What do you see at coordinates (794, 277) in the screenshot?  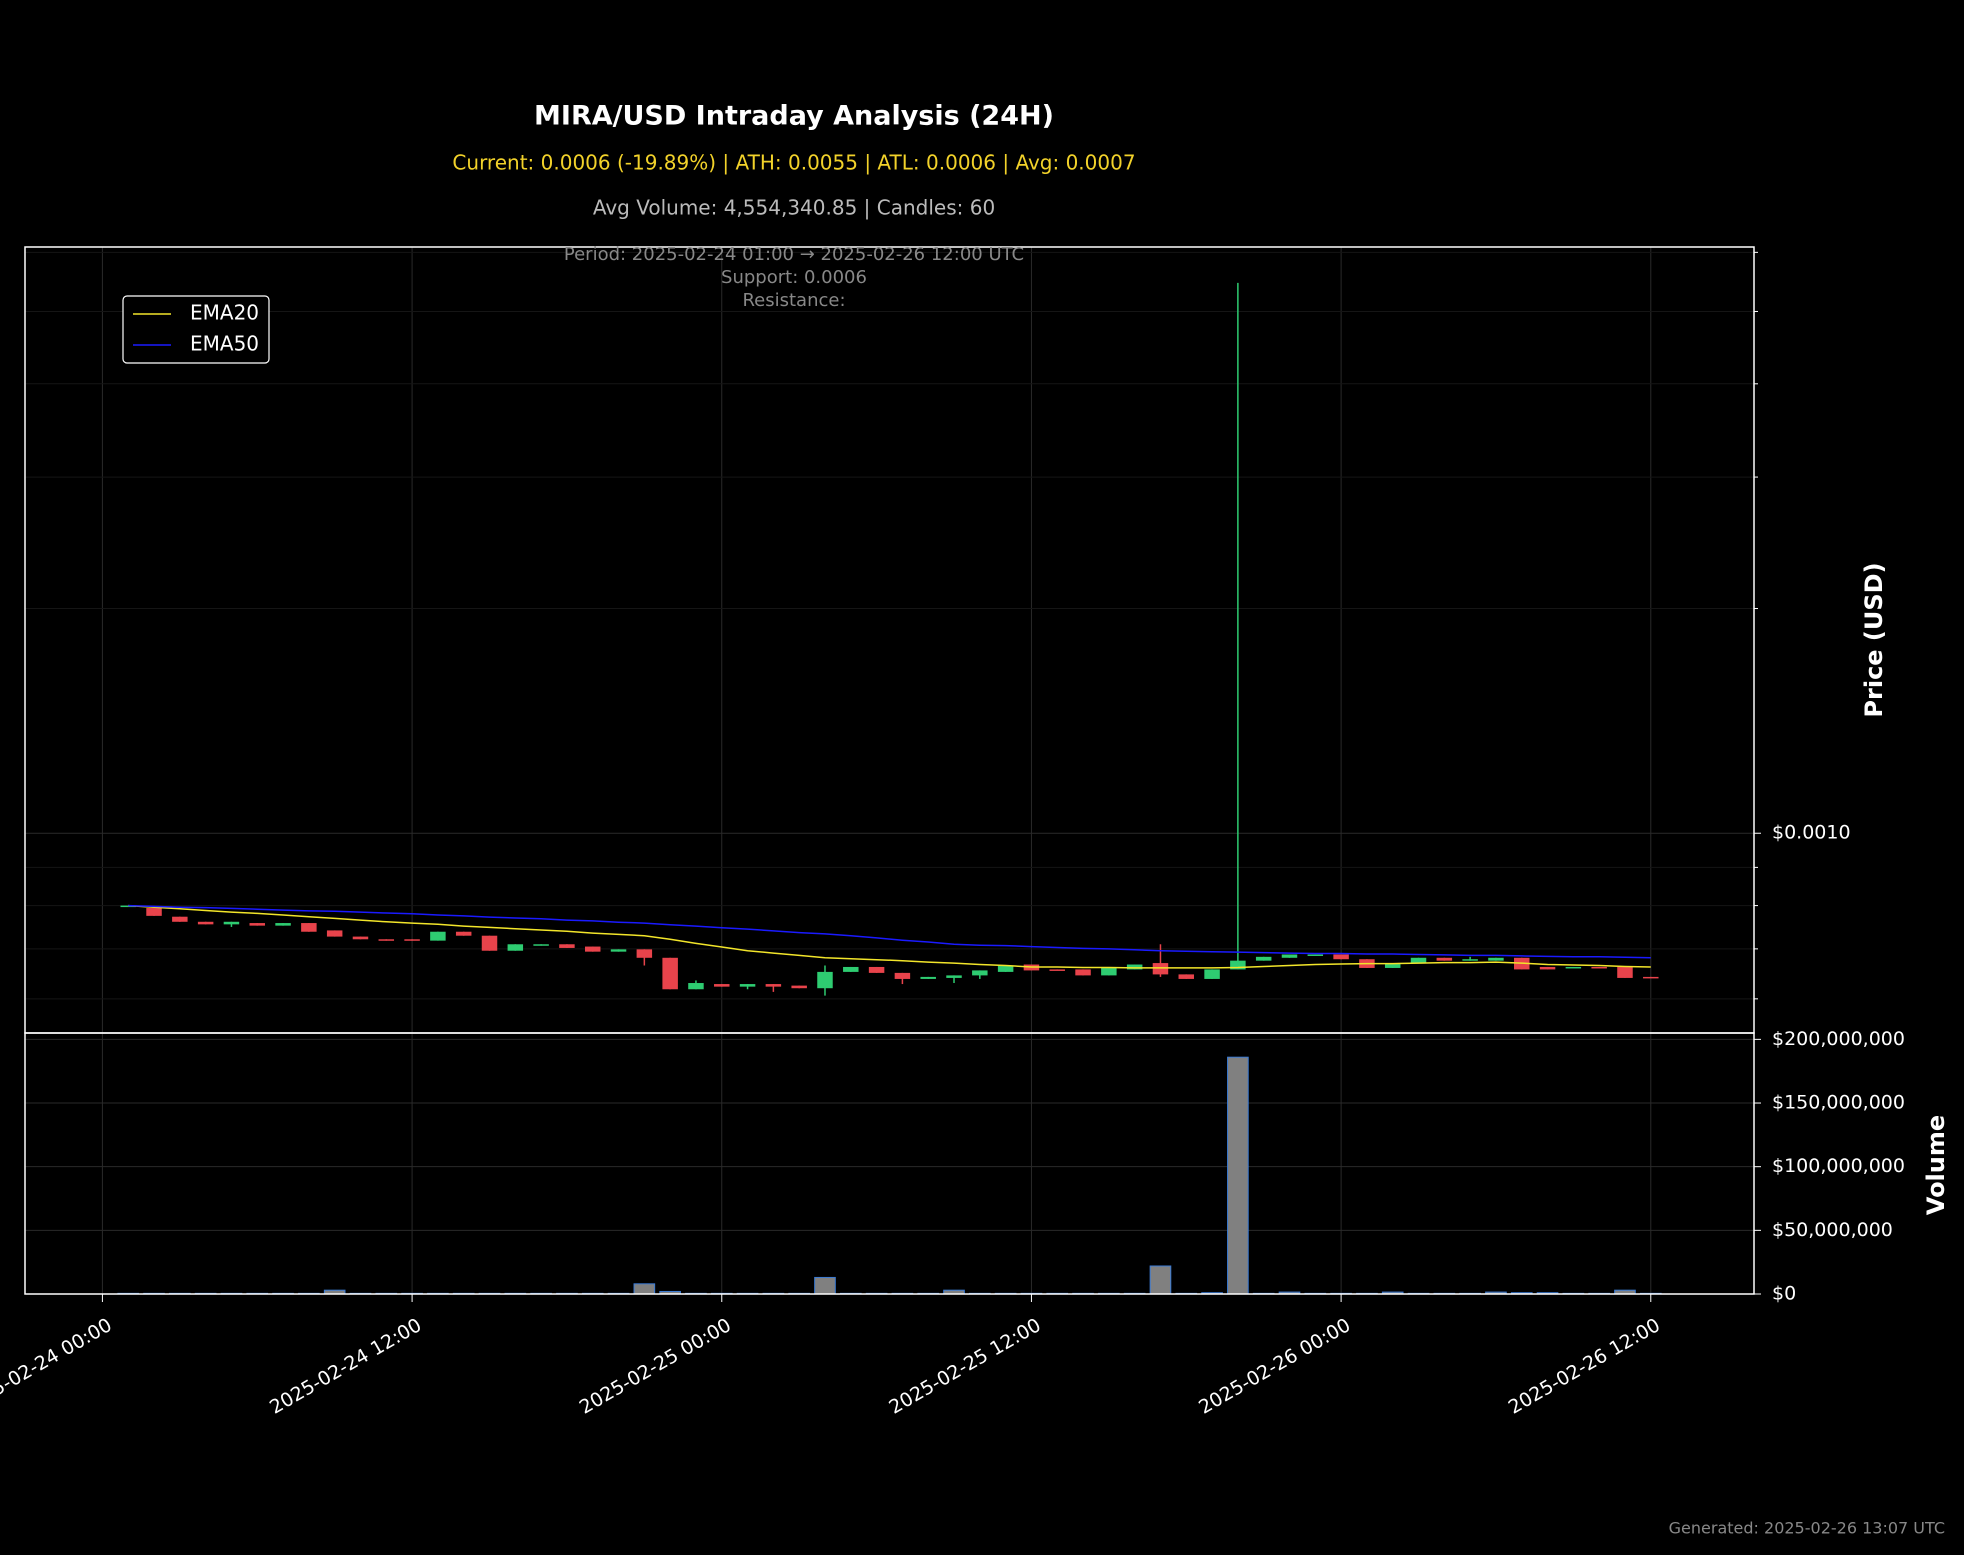 I see `annotation: Support: 0.0006` at bounding box center [794, 277].